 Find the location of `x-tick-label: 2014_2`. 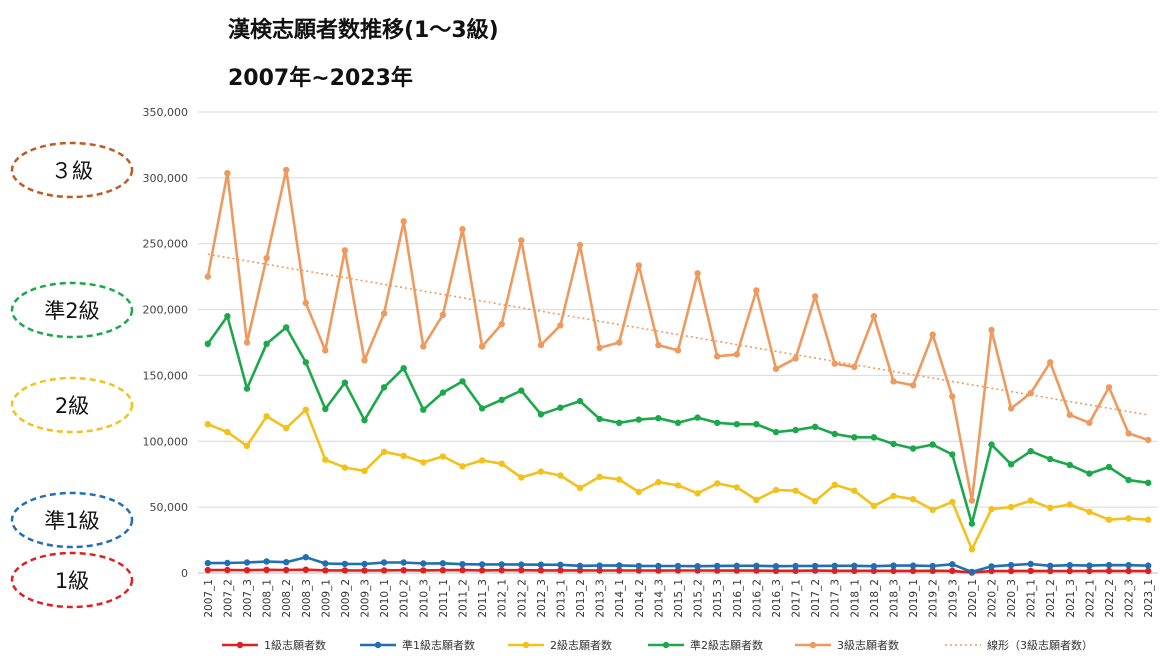

x-tick-label: 2014_2 is located at coordinates (640, 598).